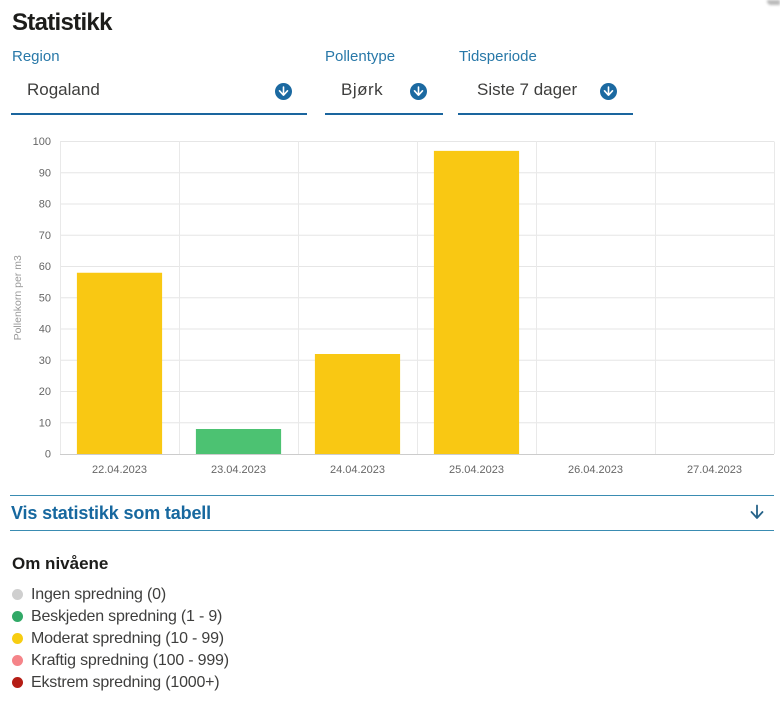 The height and width of the screenshot is (715, 780). I want to click on svg-text: 100, so click(42, 142).